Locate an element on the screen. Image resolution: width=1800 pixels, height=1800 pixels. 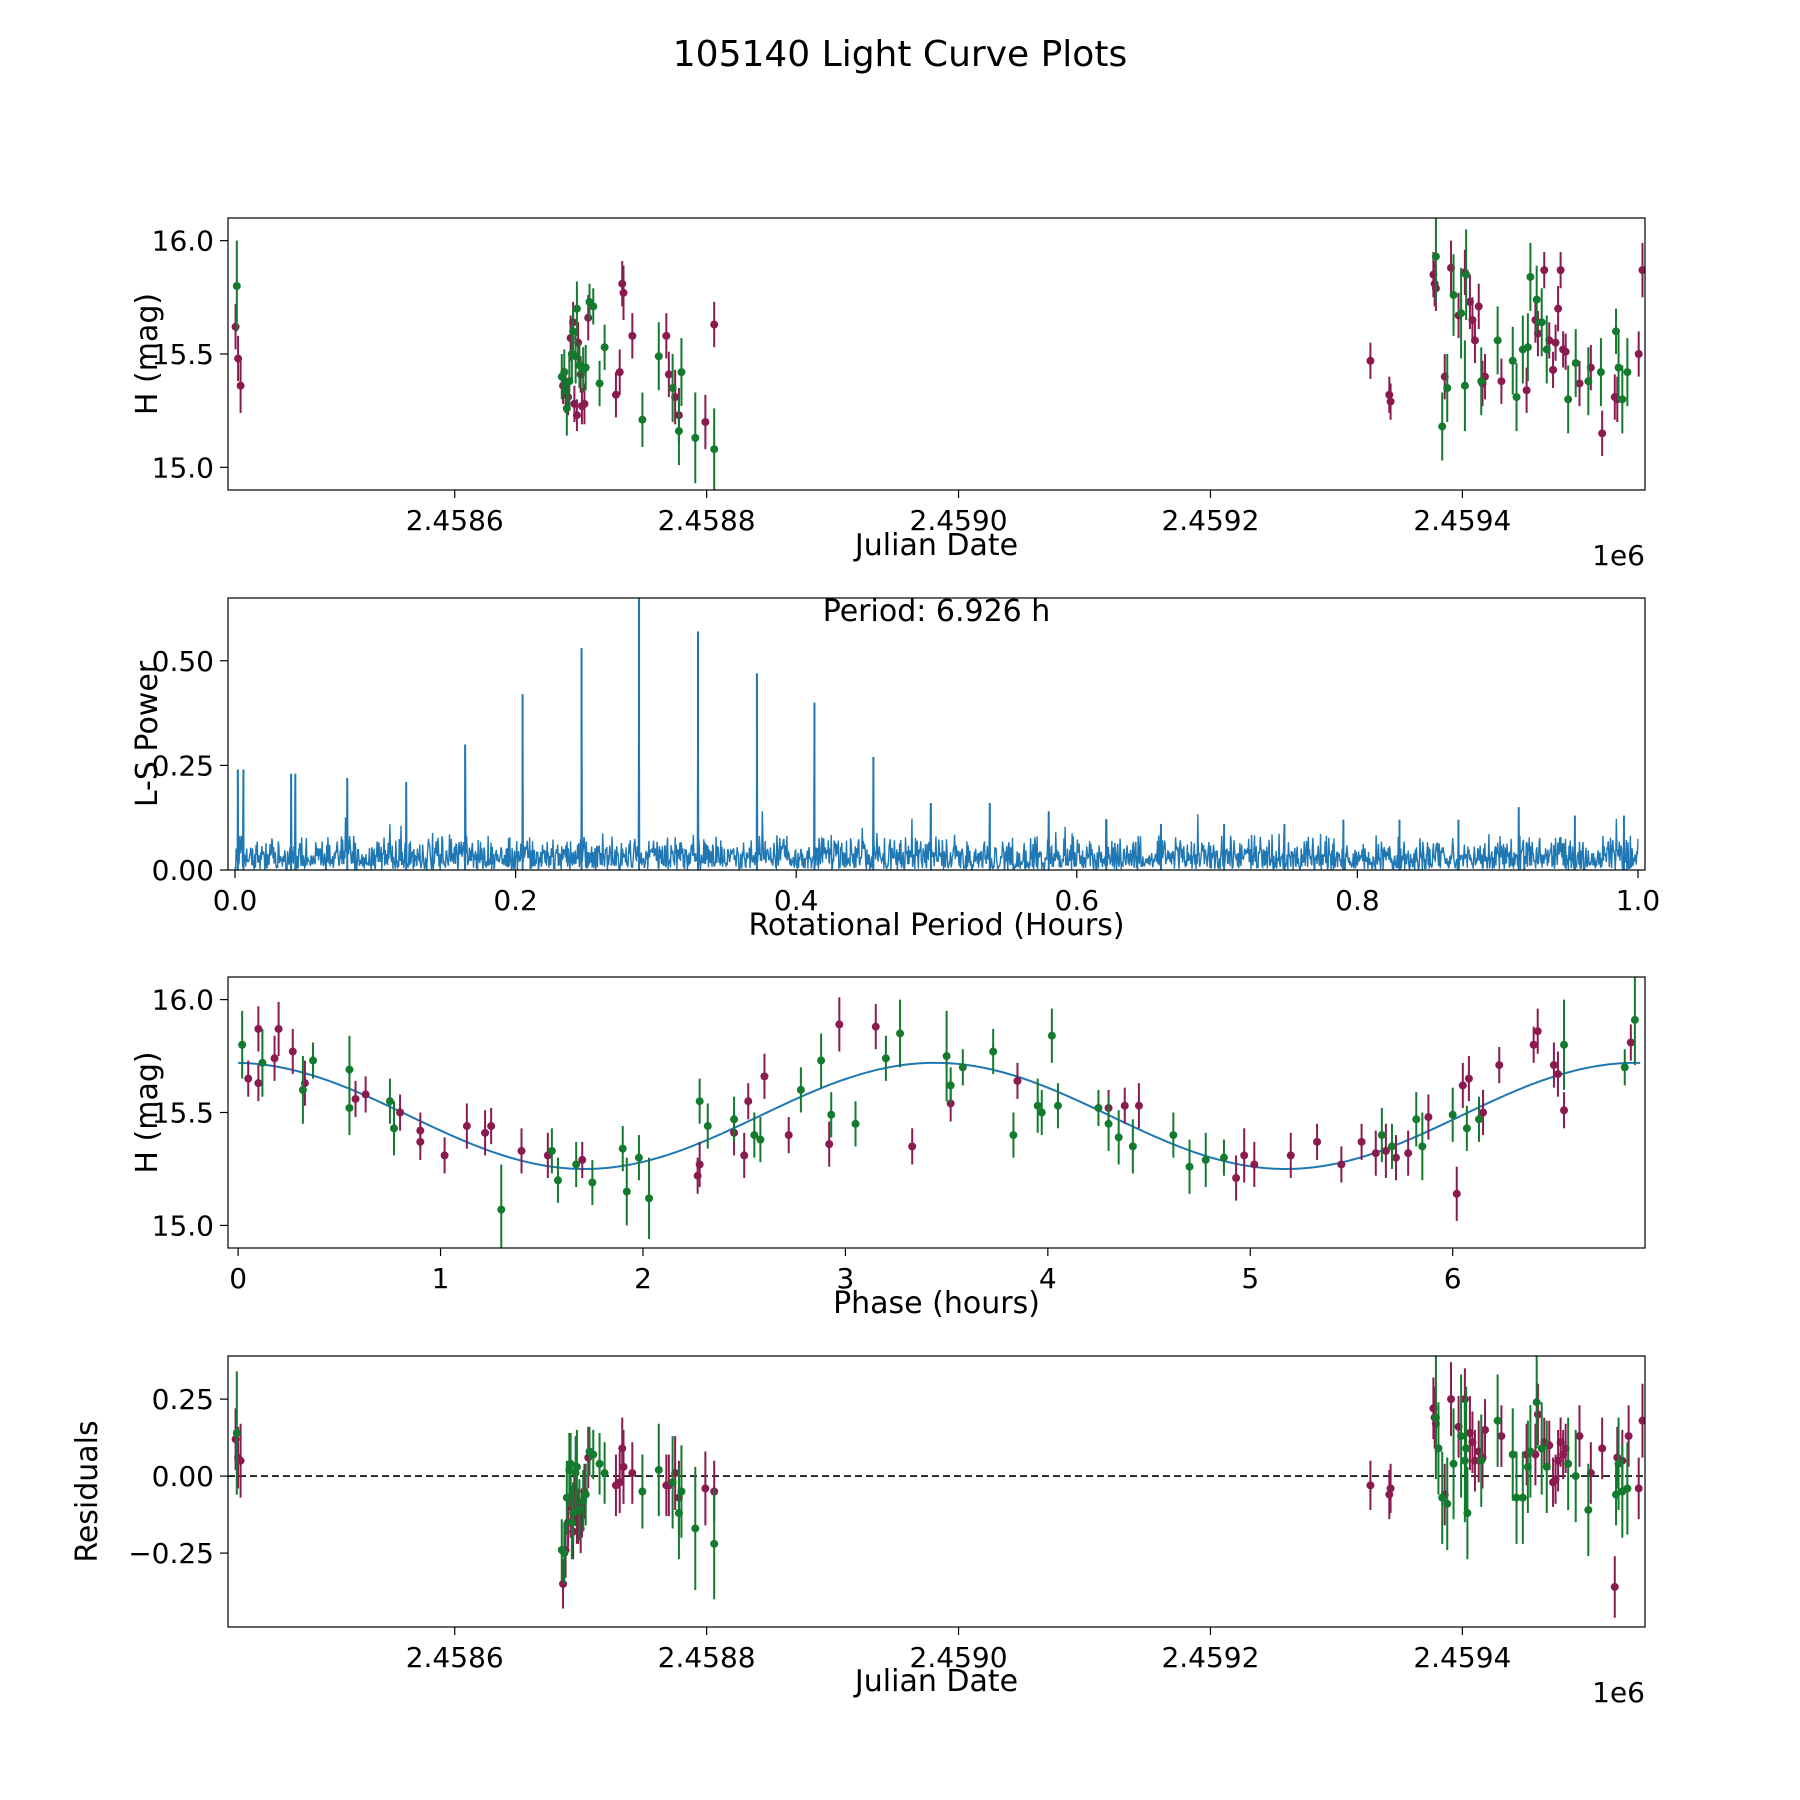
residuals-xlabel: Julian Date is located at coordinates (935, 1681).